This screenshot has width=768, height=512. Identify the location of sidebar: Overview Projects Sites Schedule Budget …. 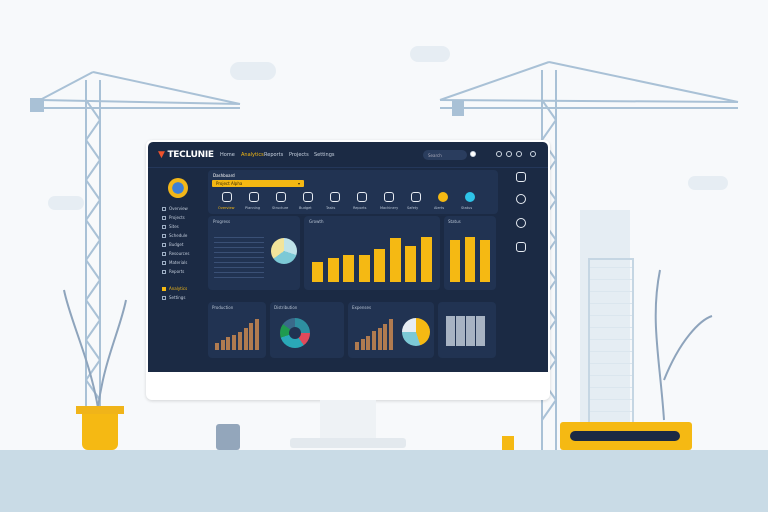
(176, 270).